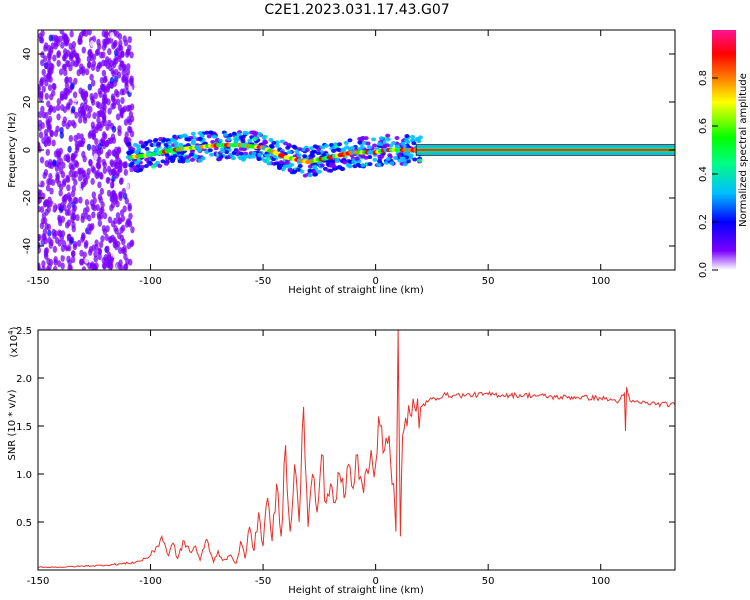 This screenshot has height=600, width=750. What do you see at coordinates (600, 581) in the screenshot?
I see `x-tick-label: 100` at bounding box center [600, 581].